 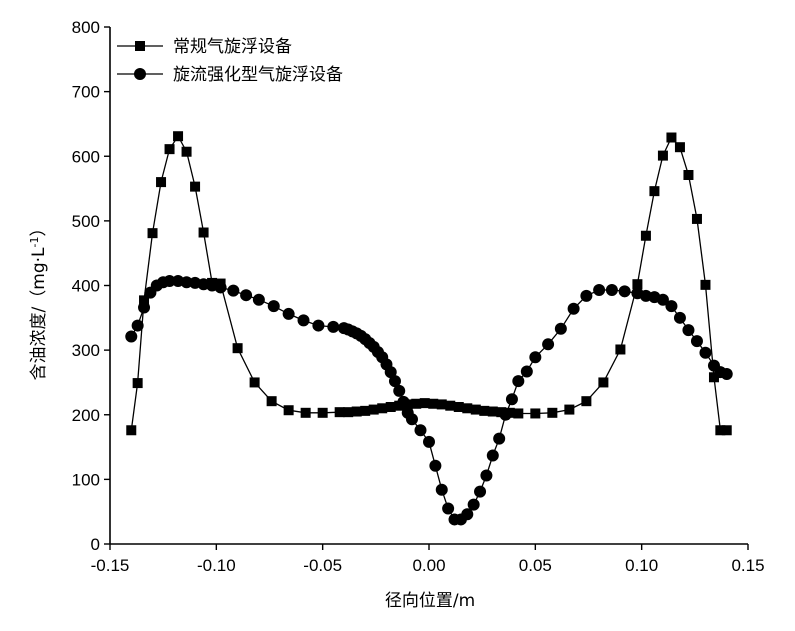 What do you see at coordinates (232, 47) in the screenshot?
I see `legend-label-conventional: 常规气旋浮设备` at bounding box center [232, 47].